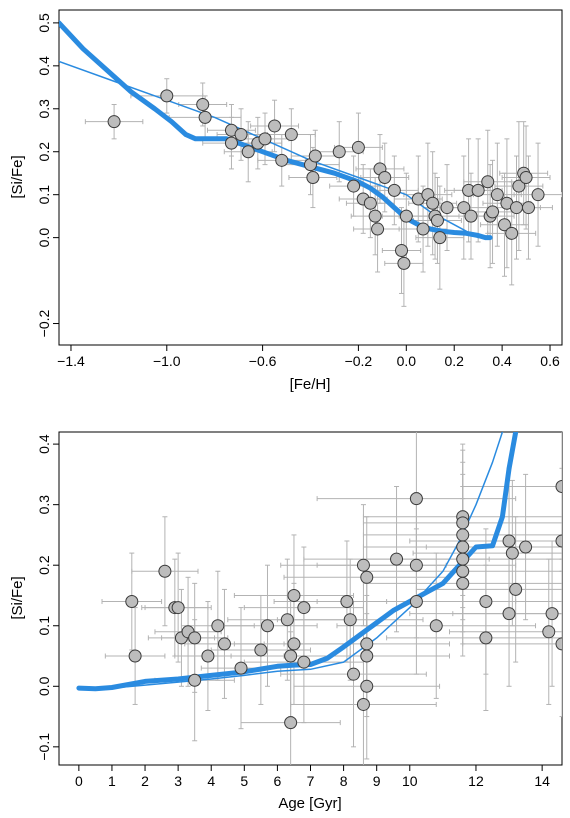  Describe the element at coordinates (44, 23) in the screenshot. I see `y-tick-label: 0.5` at that location.